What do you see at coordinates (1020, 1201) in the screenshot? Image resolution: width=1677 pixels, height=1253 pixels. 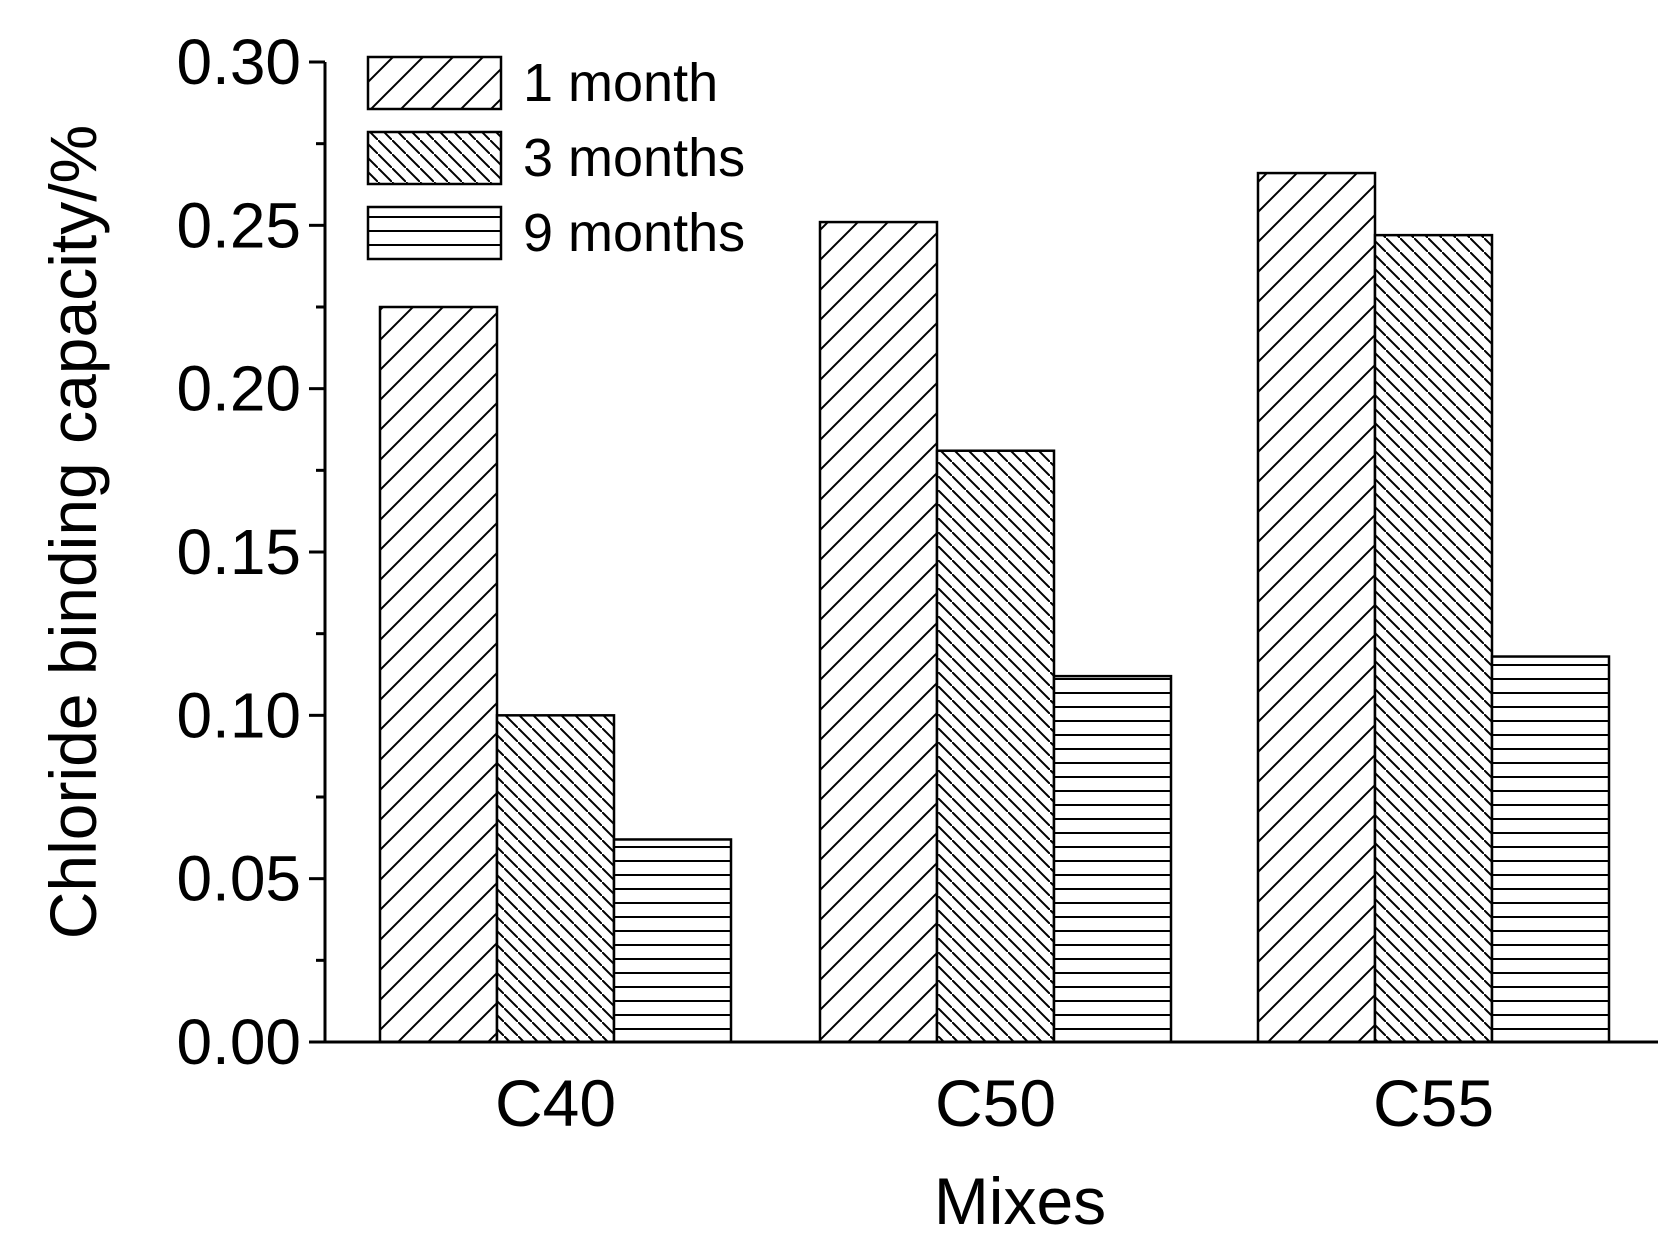 I see `x-axis-title: Mixes` at bounding box center [1020, 1201].